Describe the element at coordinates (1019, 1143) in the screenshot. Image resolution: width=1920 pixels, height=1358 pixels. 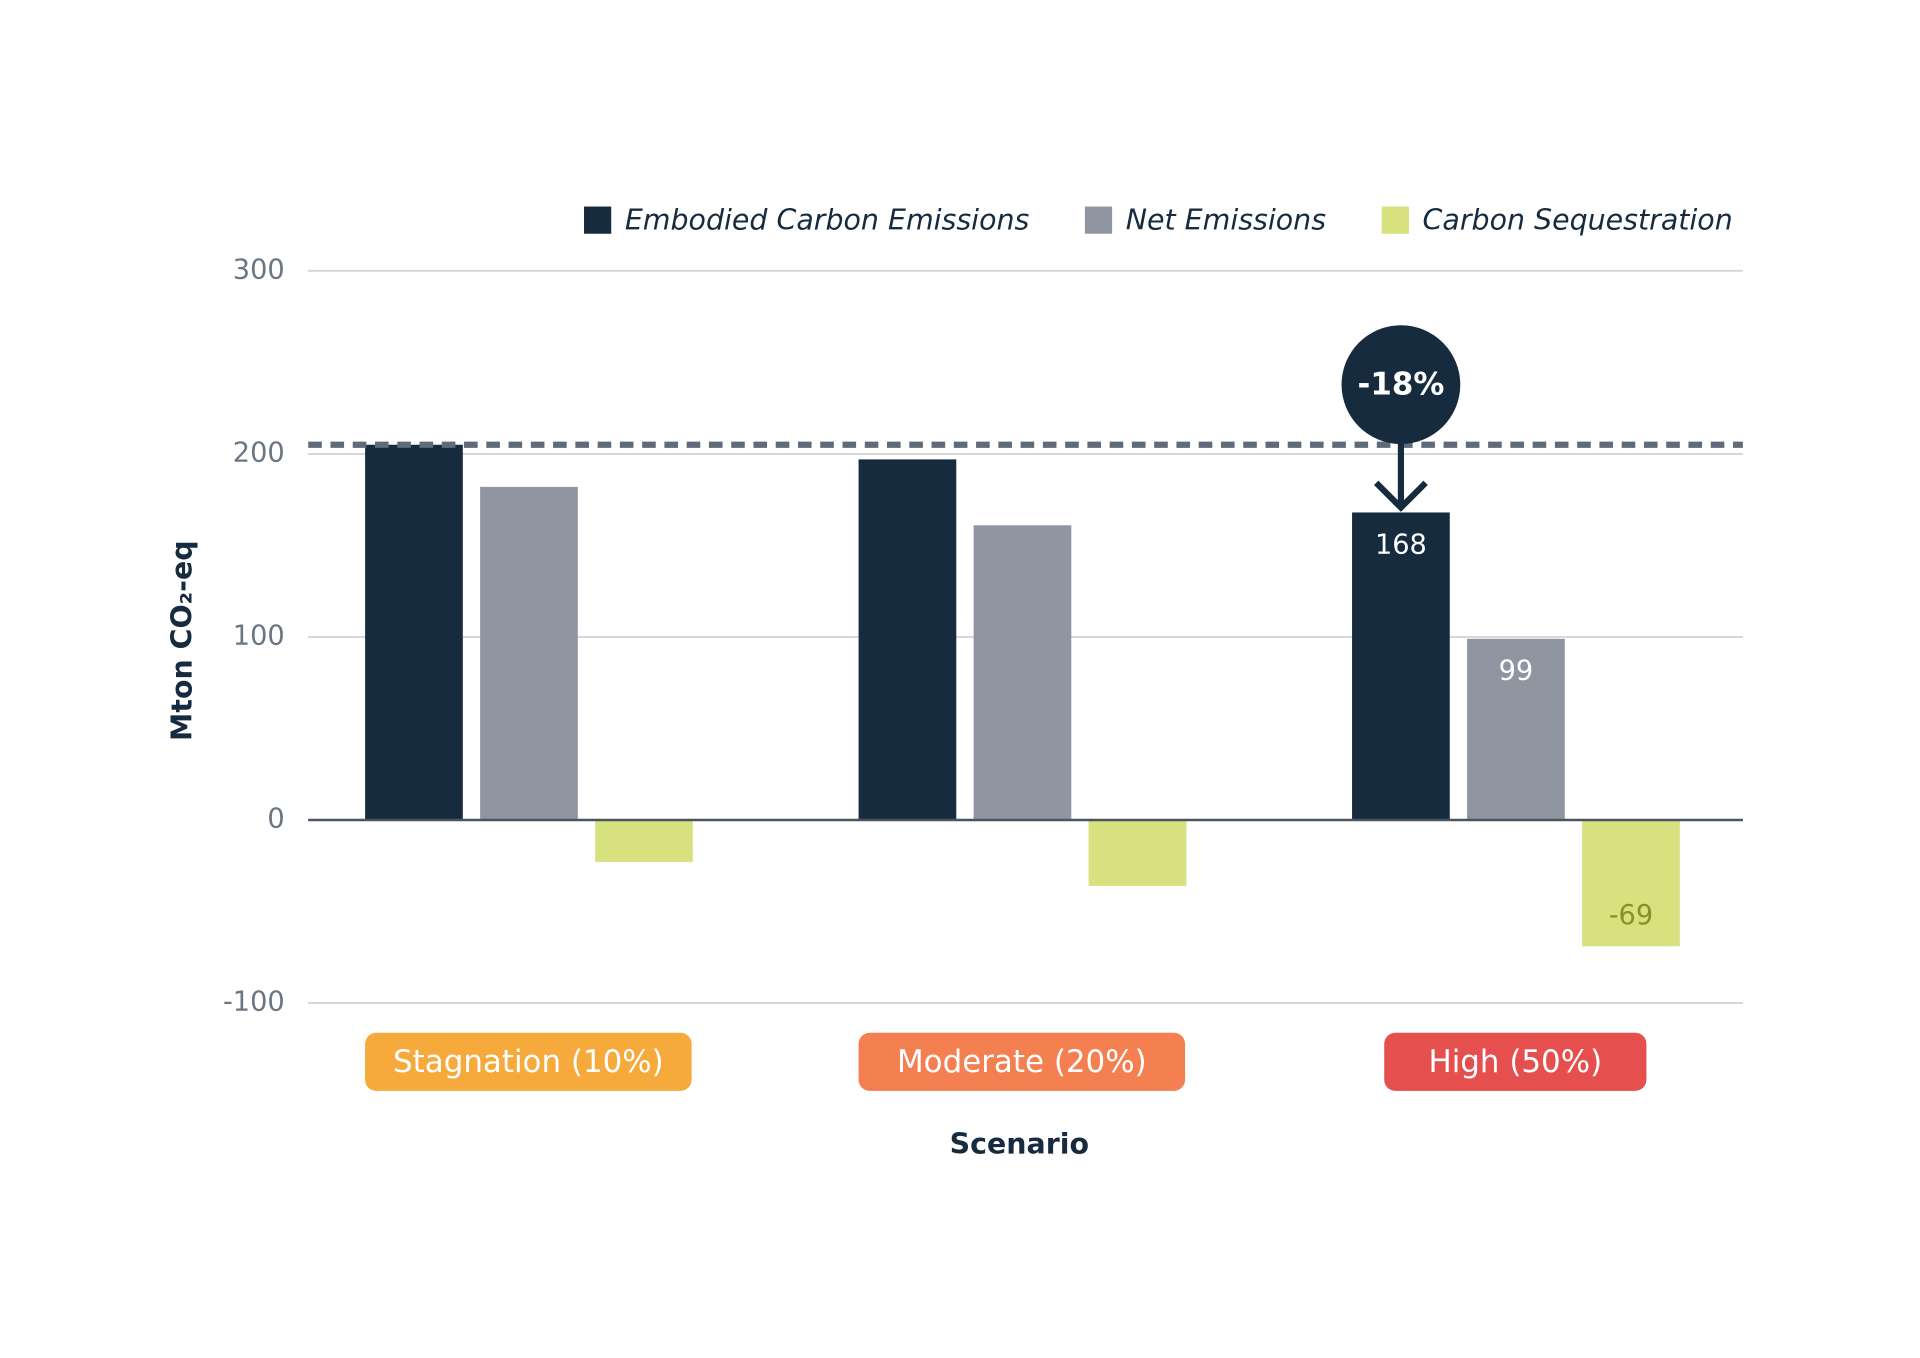
I see `x-axis-label: Scenario` at that location.